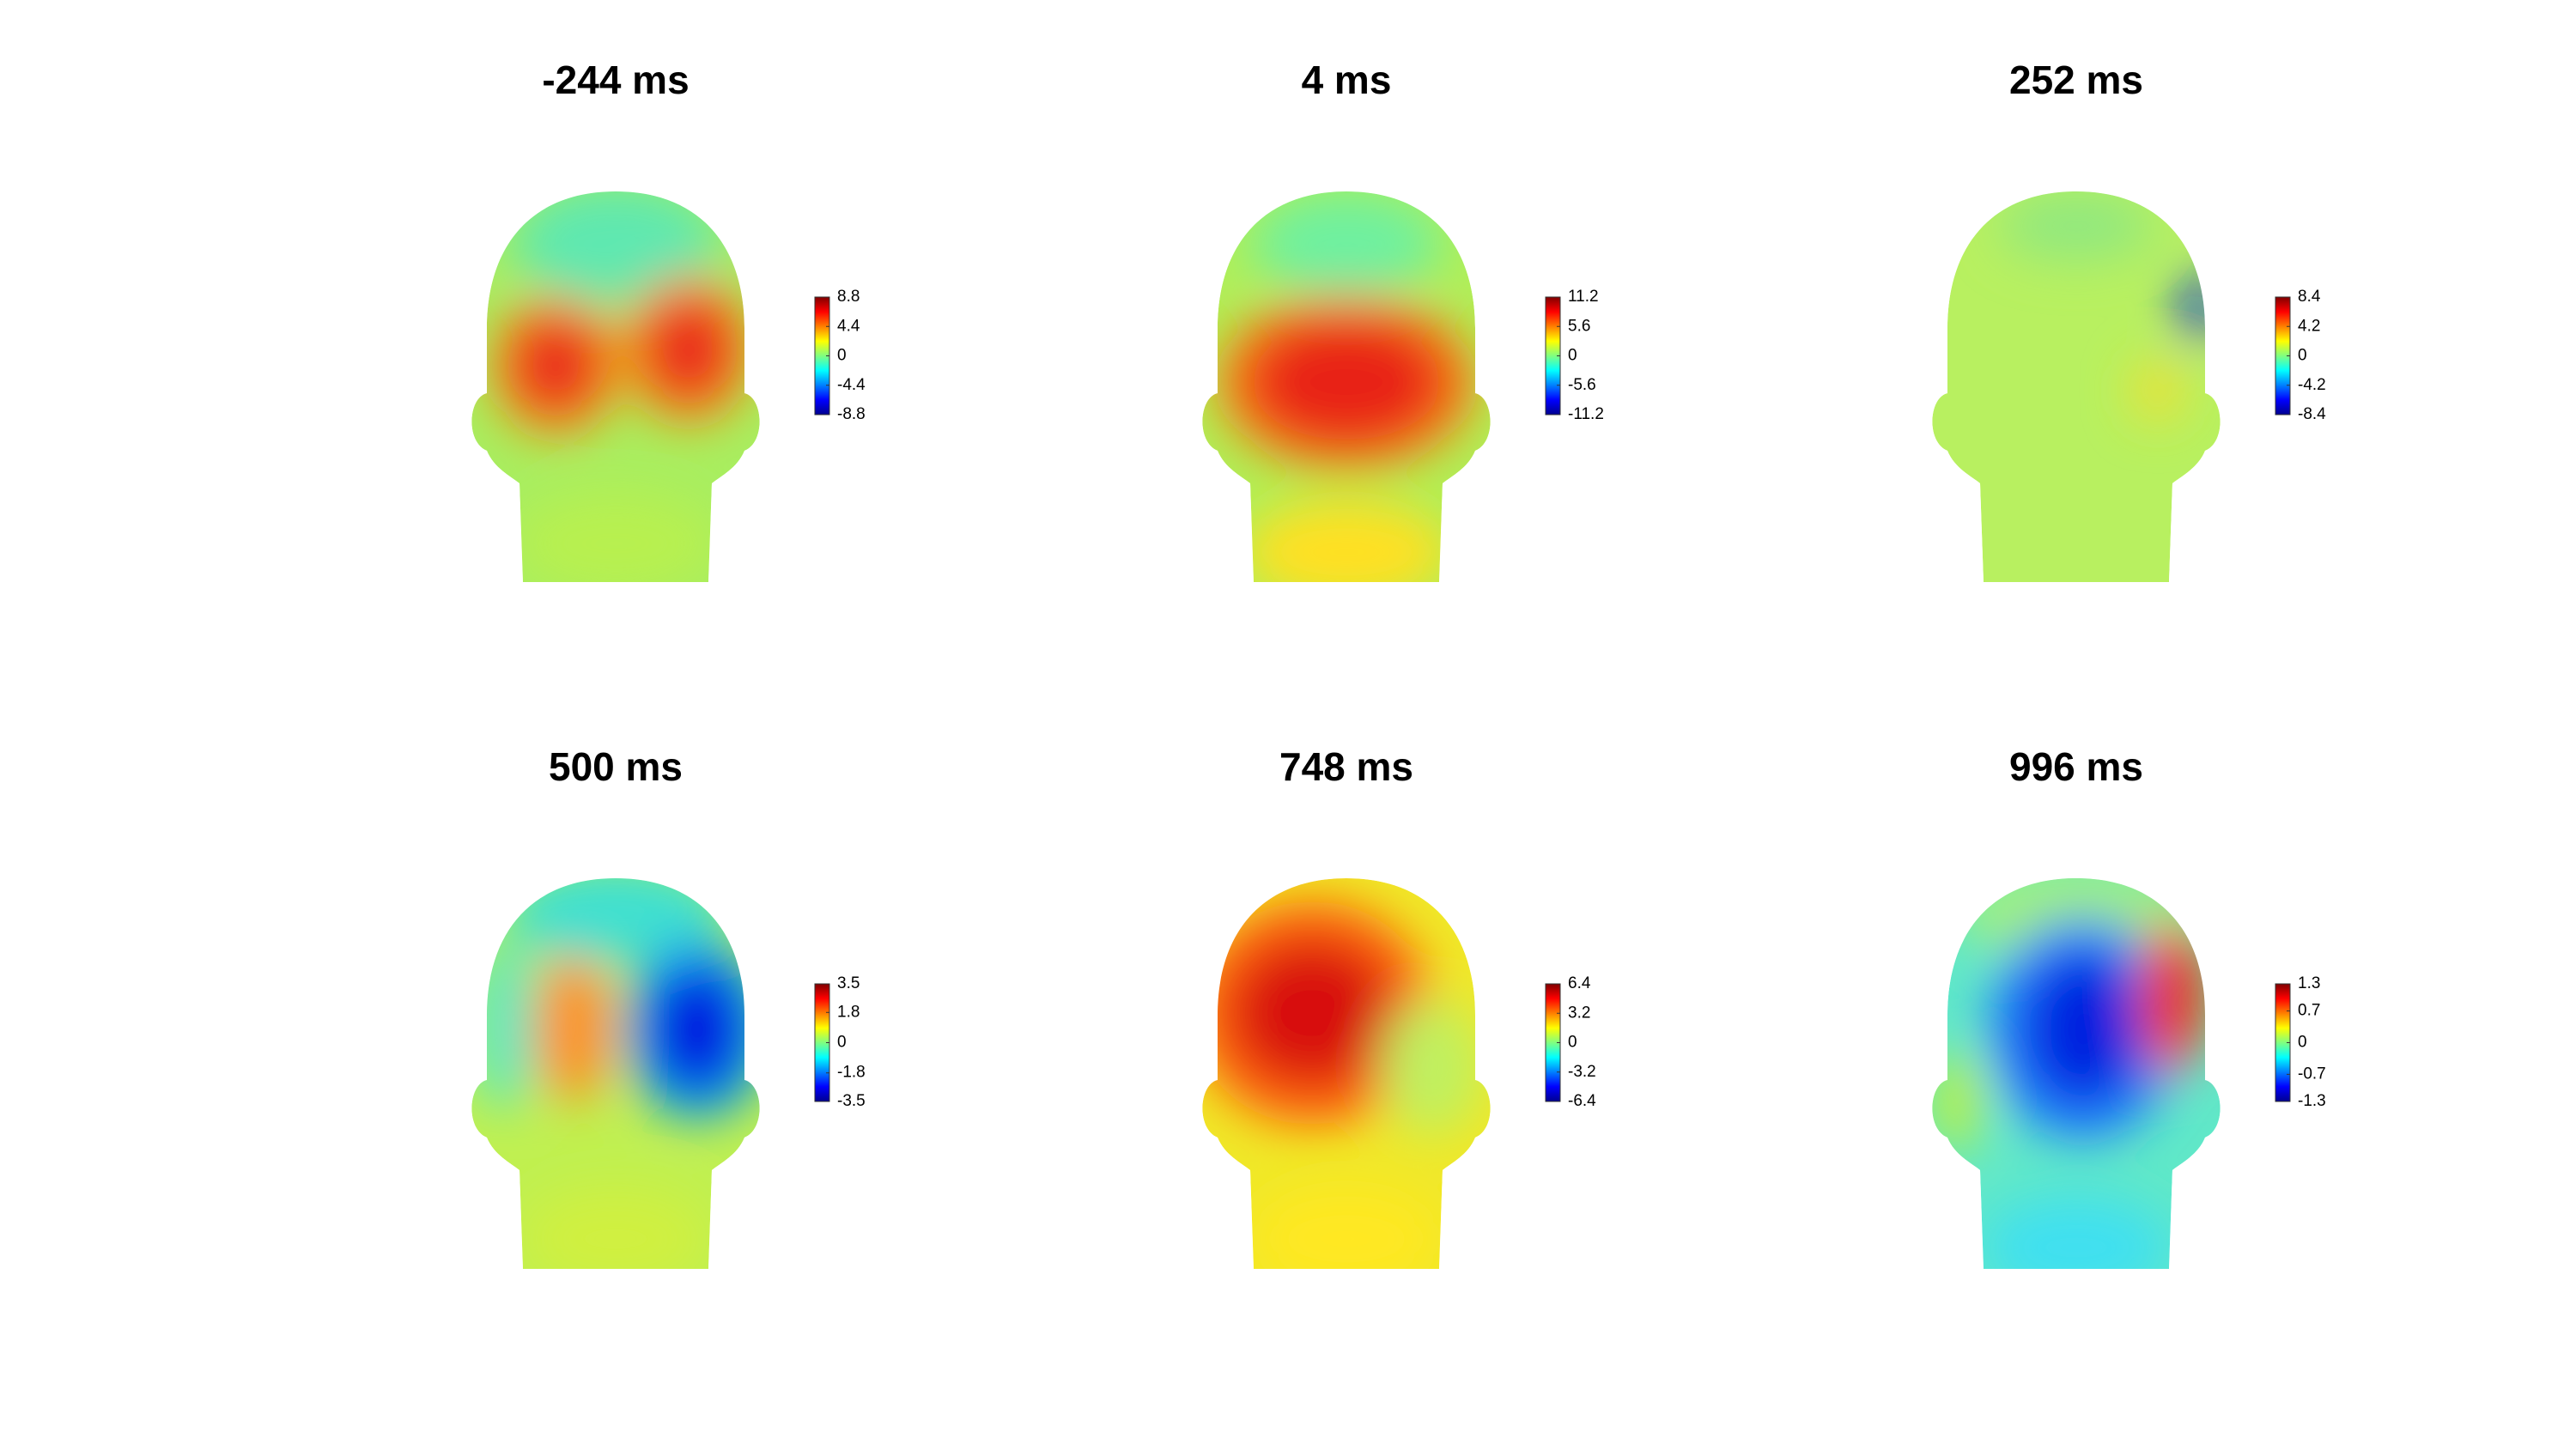  What do you see at coordinates (616, 766) in the screenshot?
I see `panel-title: 500 ms` at bounding box center [616, 766].